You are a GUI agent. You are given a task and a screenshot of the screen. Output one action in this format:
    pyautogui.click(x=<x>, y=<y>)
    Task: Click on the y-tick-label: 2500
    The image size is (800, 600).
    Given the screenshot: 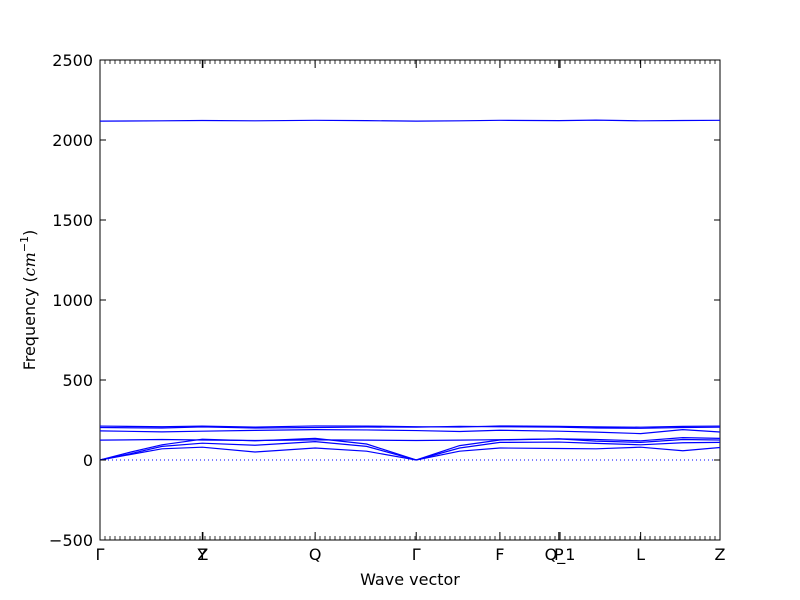 What is the action you would take?
    pyautogui.click(x=72, y=60)
    